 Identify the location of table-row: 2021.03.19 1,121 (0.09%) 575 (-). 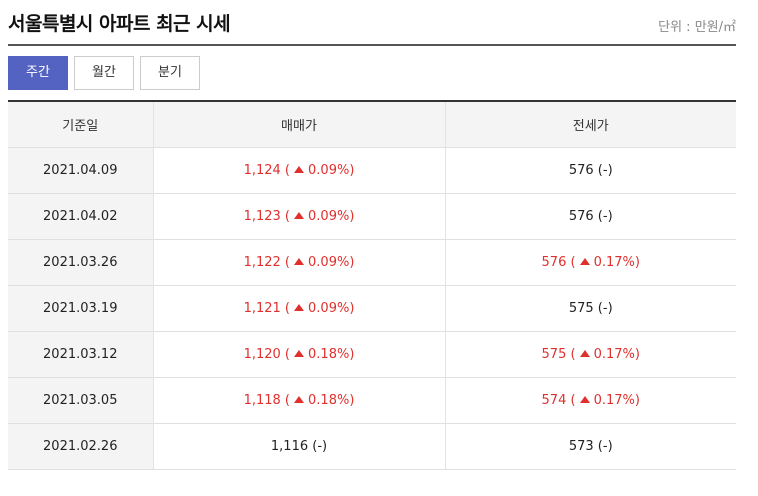
(372, 308).